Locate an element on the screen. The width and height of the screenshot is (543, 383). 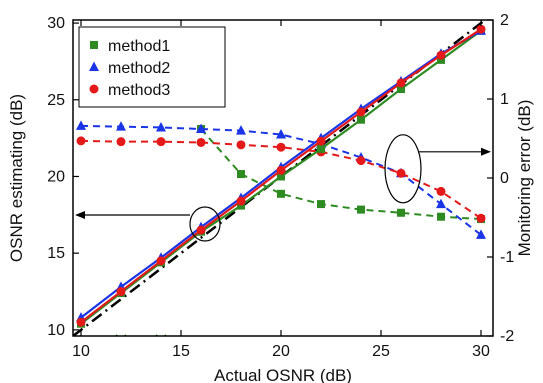
legend: method1 method2 method3 is located at coordinates (152, 67).